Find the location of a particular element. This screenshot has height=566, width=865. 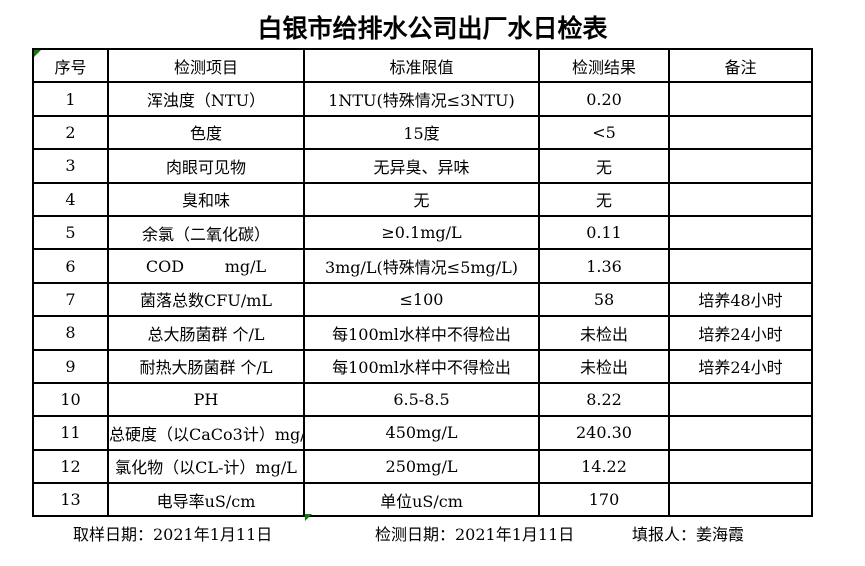

cell-no: 6 is located at coordinates (70, 266).